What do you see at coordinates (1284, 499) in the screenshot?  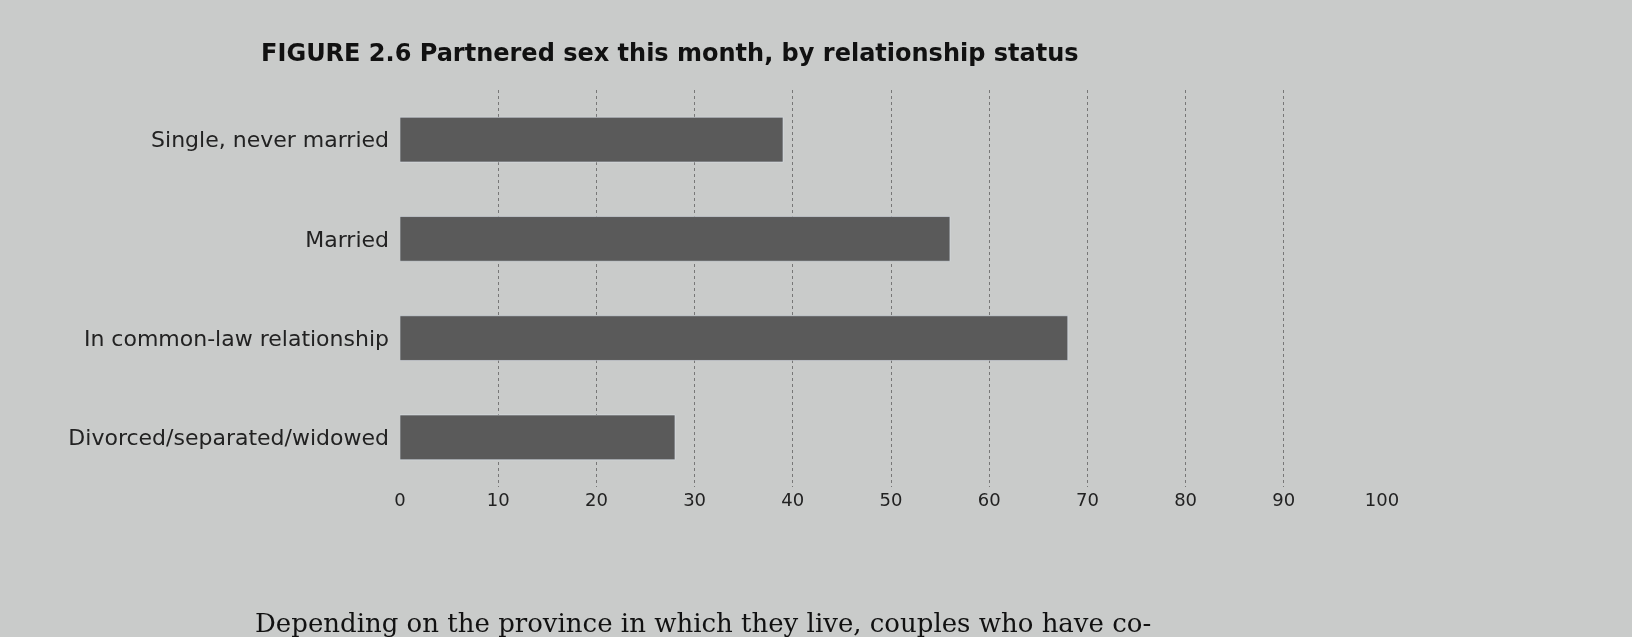 I see `x-tick-label: 90` at bounding box center [1284, 499].